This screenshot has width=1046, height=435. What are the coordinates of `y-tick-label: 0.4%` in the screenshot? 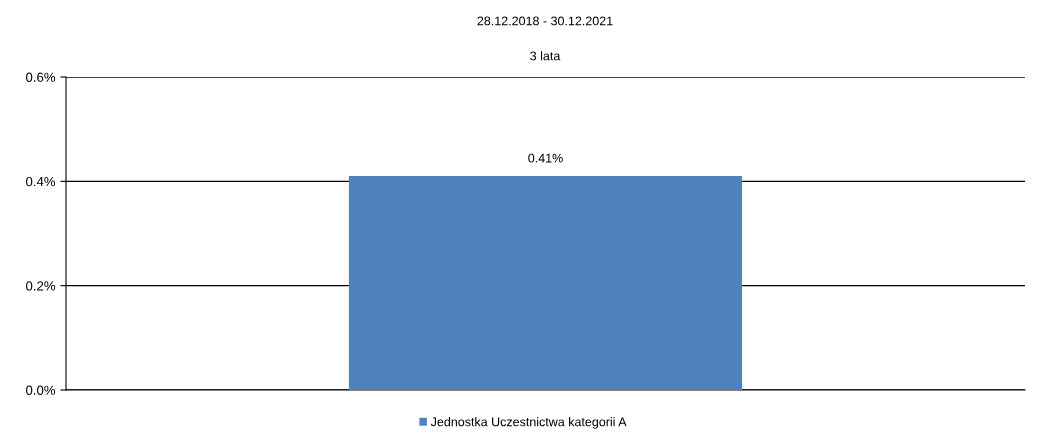 It's located at (41, 181).